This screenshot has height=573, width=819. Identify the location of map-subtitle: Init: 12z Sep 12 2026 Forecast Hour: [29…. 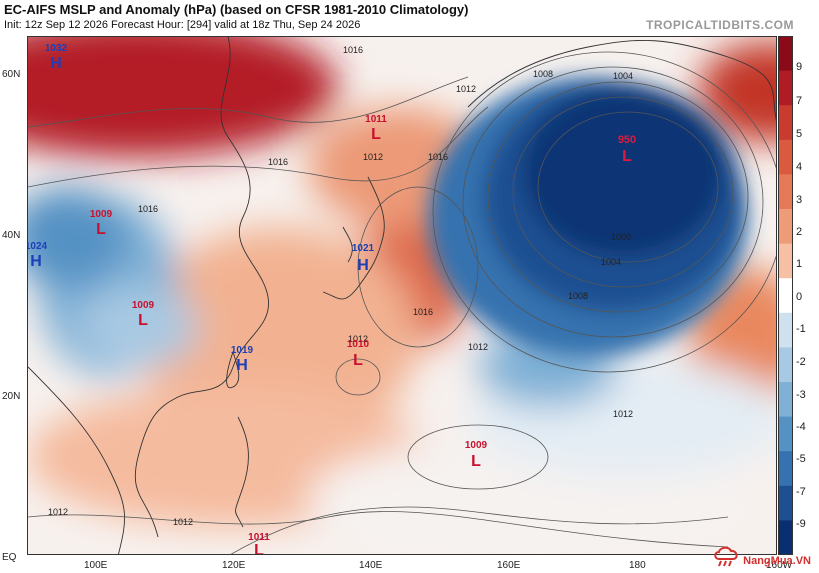
(182, 25).